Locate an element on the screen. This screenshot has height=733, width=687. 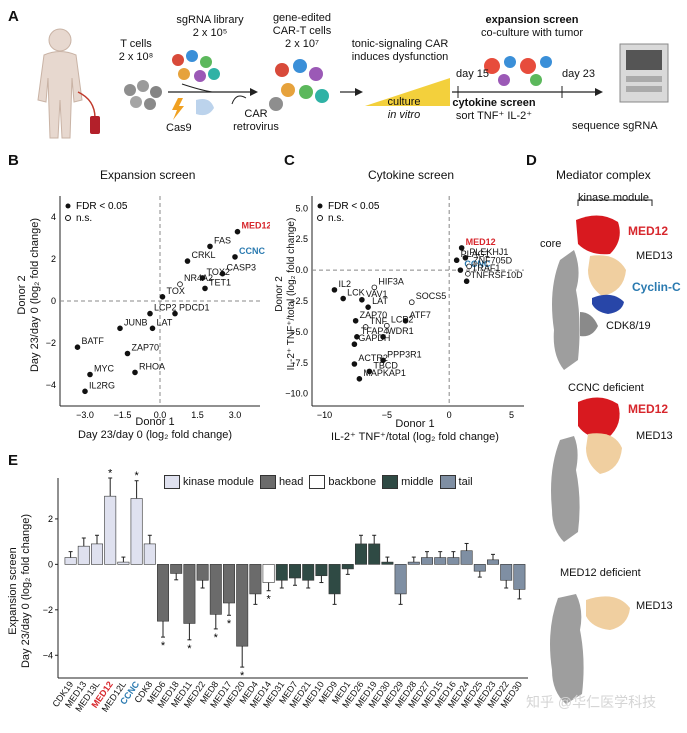
panel-c-point-label: PLAG1 is located at coordinates (475, 254).